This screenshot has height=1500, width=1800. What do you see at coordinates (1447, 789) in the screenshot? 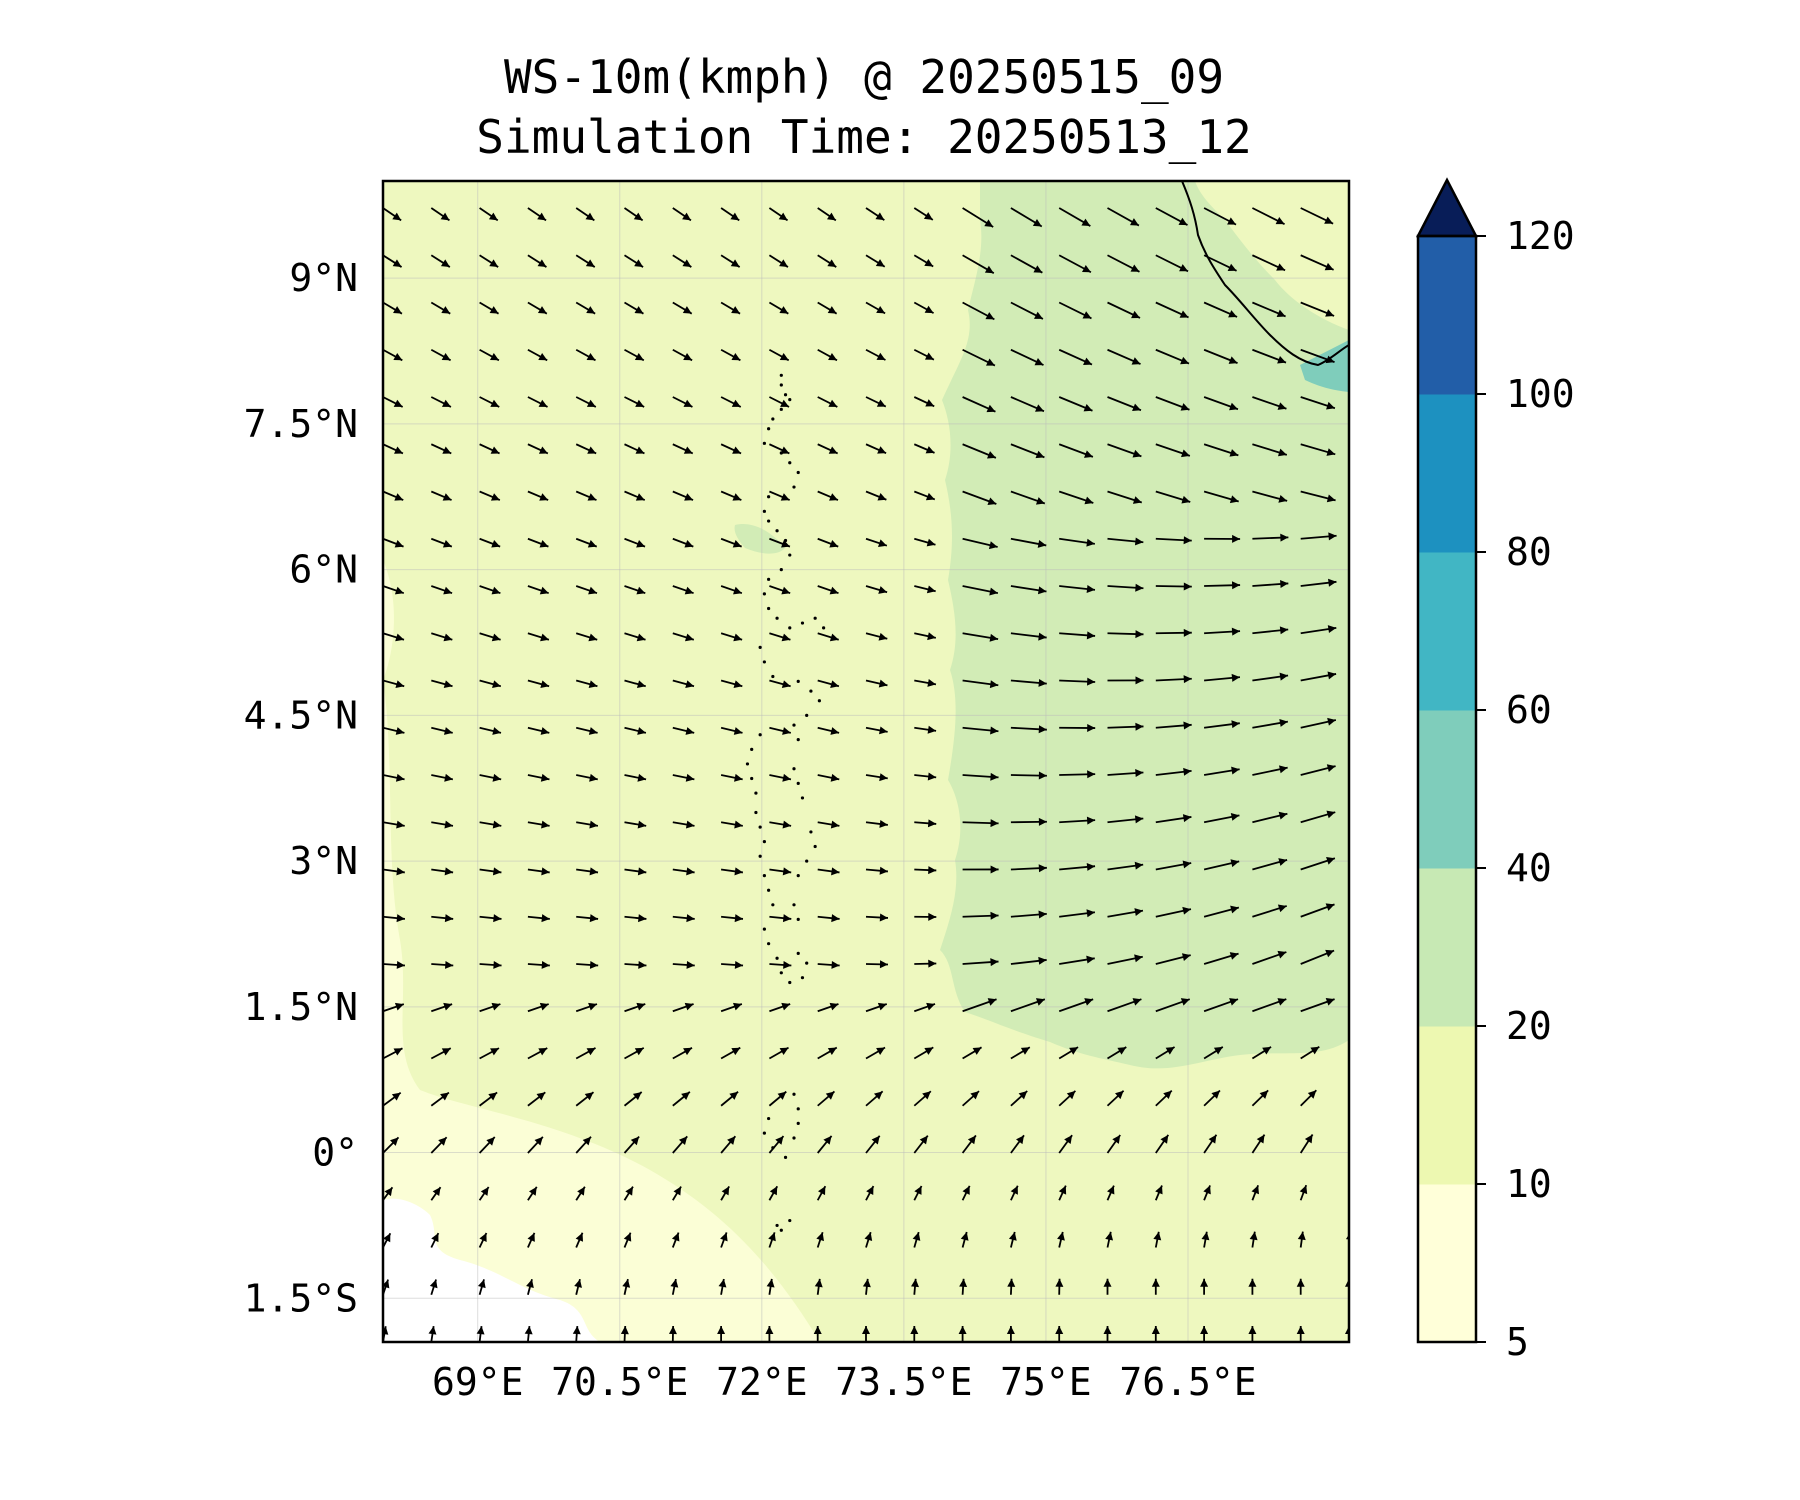
I see `colorbar-frame` at bounding box center [1447, 789].